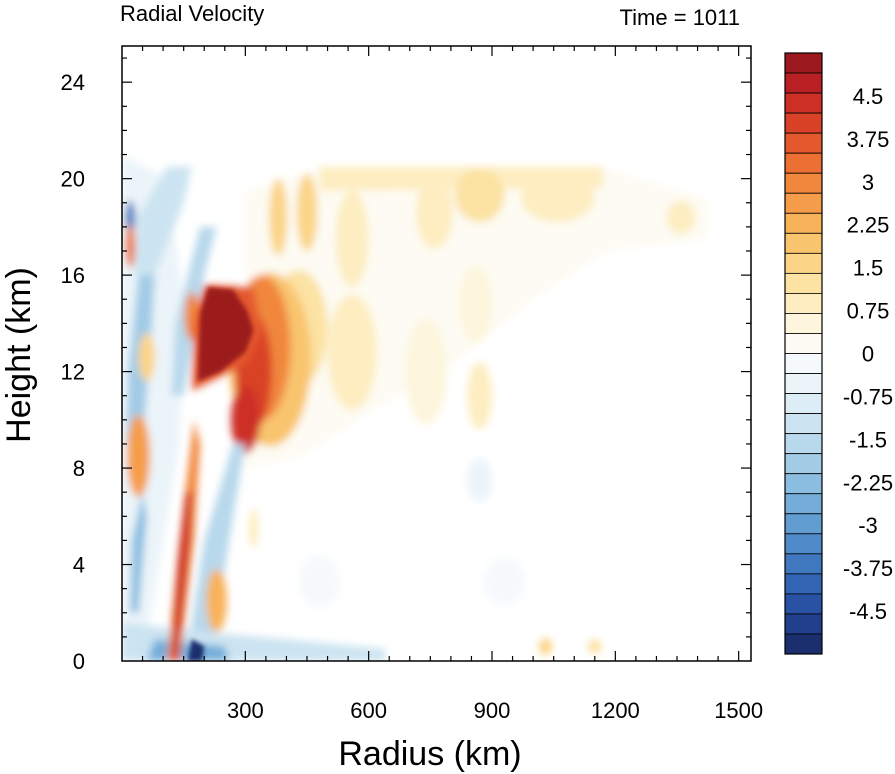 The width and height of the screenshot is (895, 774). I want to click on y-tick-label: 0, so click(79, 661).